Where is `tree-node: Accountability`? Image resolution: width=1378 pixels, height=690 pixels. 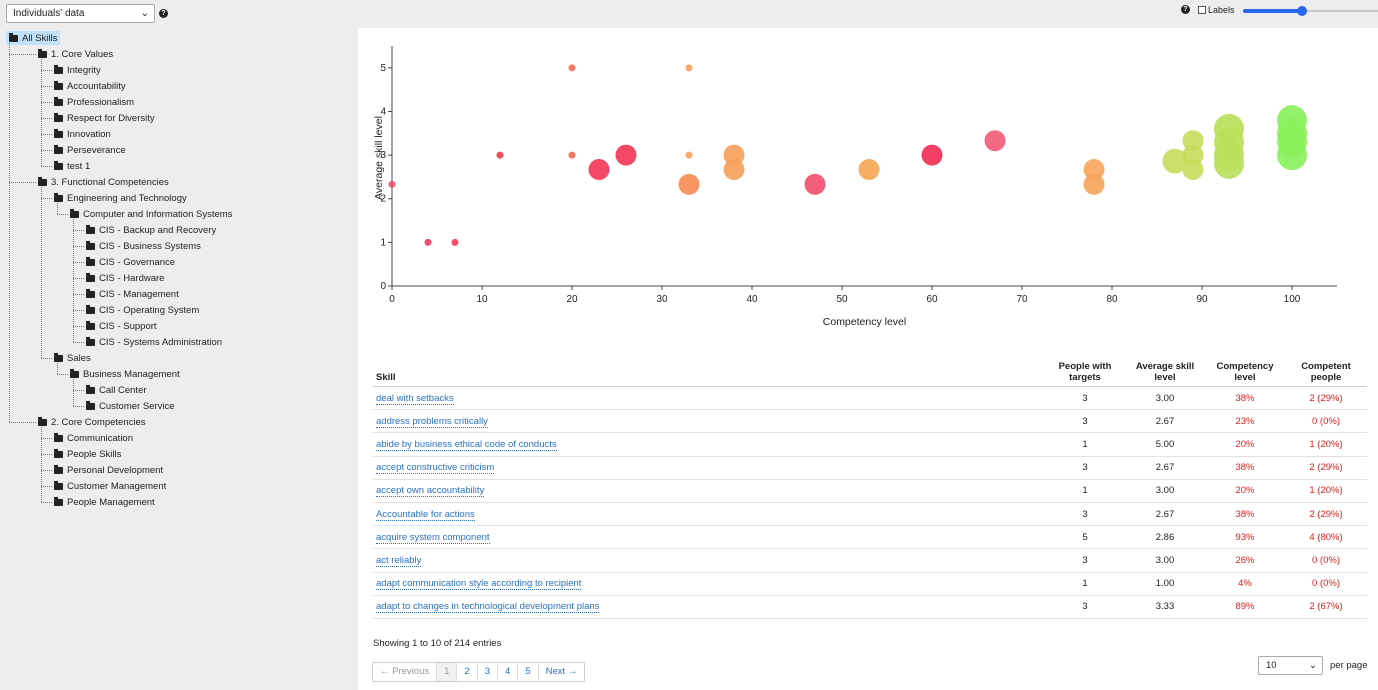 tree-node: Accountability is located at coordinates (90, 86).